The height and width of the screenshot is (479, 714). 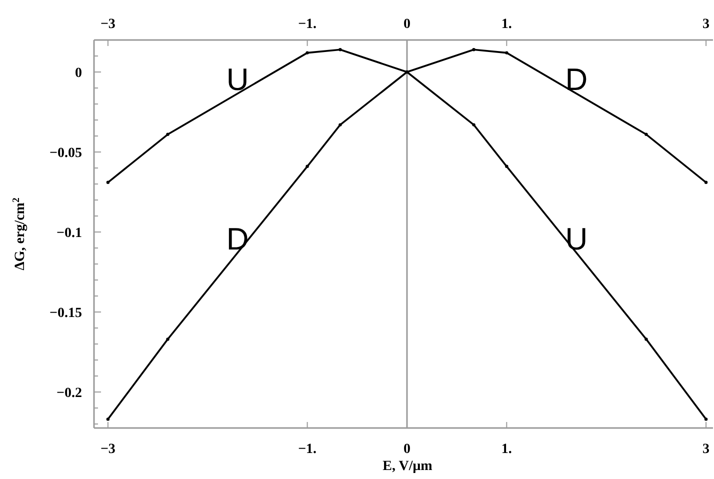 What do you see at coordinates (407, 466) in the screenshot?
I see `x-axis-title: E, V/μm` at bounding box center [407, 466].